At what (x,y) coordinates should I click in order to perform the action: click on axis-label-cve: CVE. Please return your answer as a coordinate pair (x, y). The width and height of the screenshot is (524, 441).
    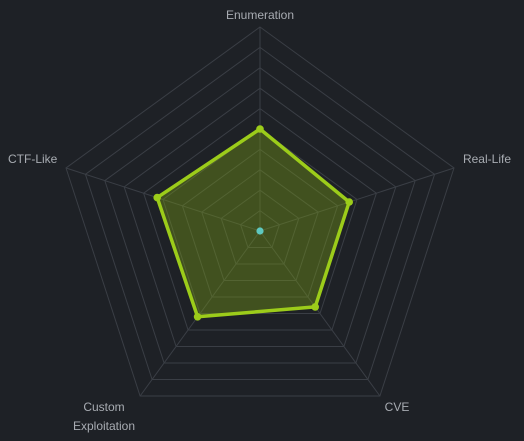
    Looking at the image, I should click on (397, 407).